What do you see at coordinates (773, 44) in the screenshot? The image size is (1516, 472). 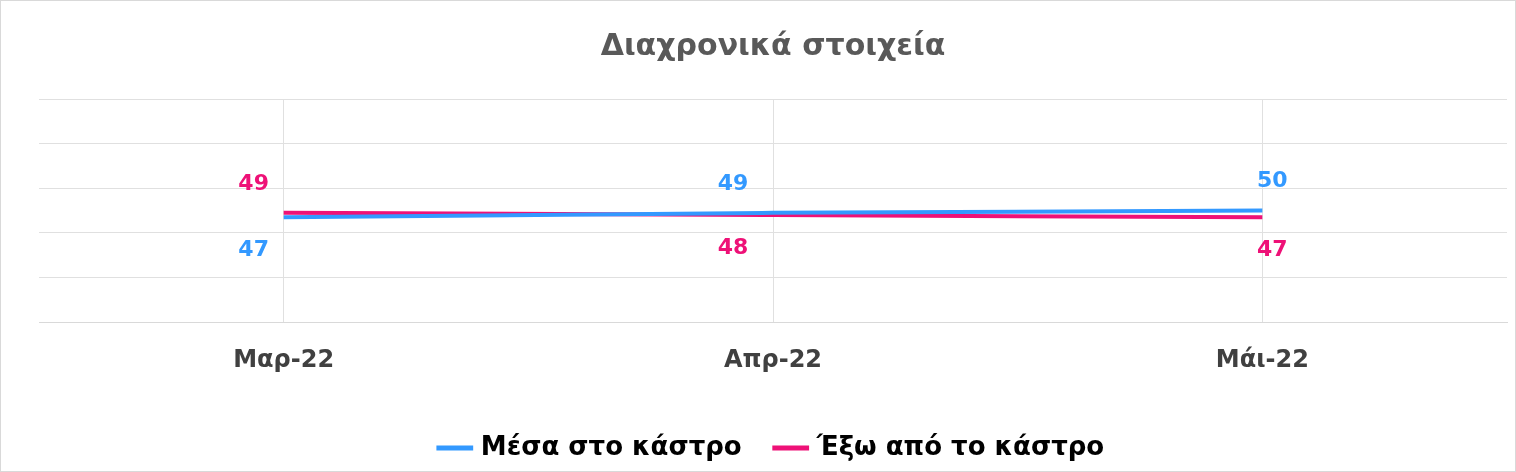 I see `chart-title: Διαχρονικά στοιχεία` at bounding box center [773, 44].